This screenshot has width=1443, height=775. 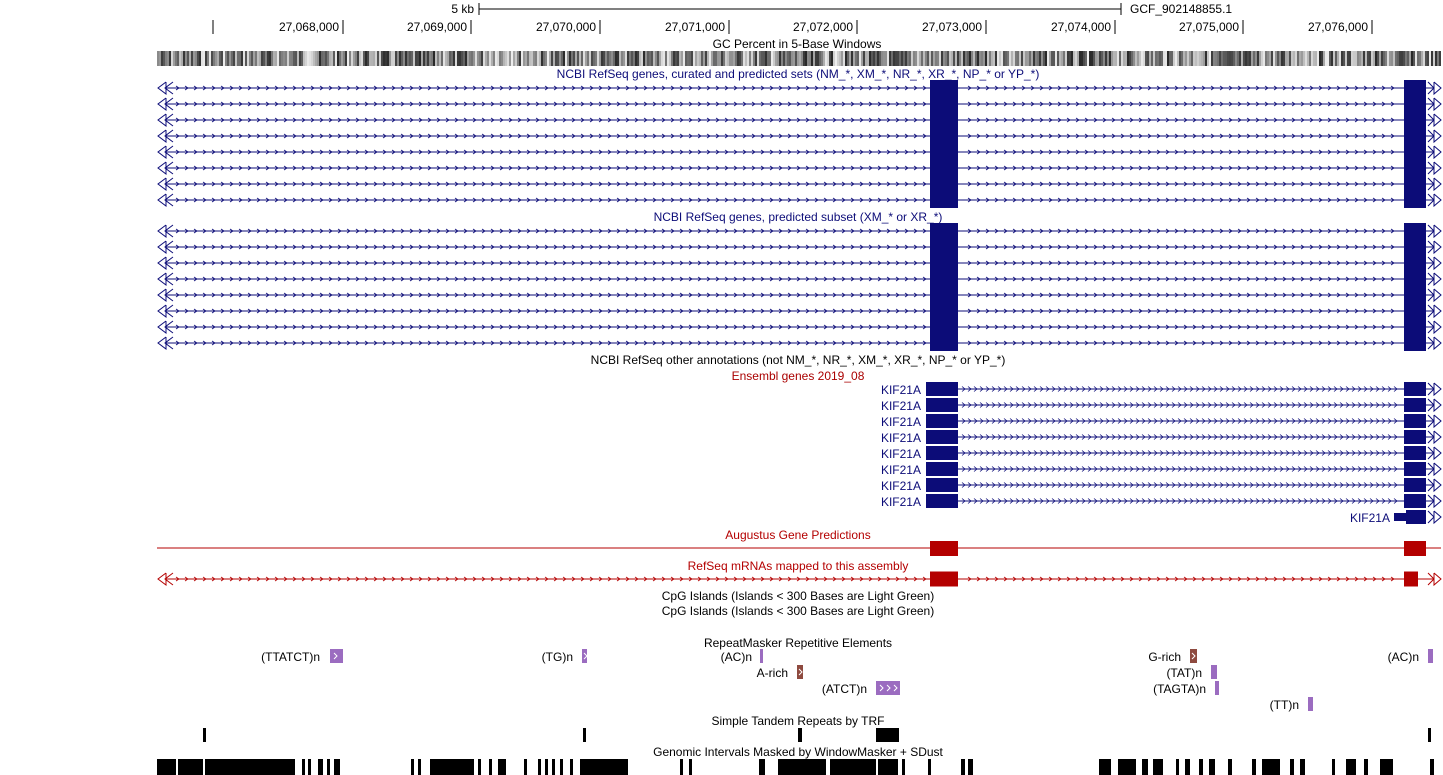 I want to click on utr-block, so click(x=1400, y=517).